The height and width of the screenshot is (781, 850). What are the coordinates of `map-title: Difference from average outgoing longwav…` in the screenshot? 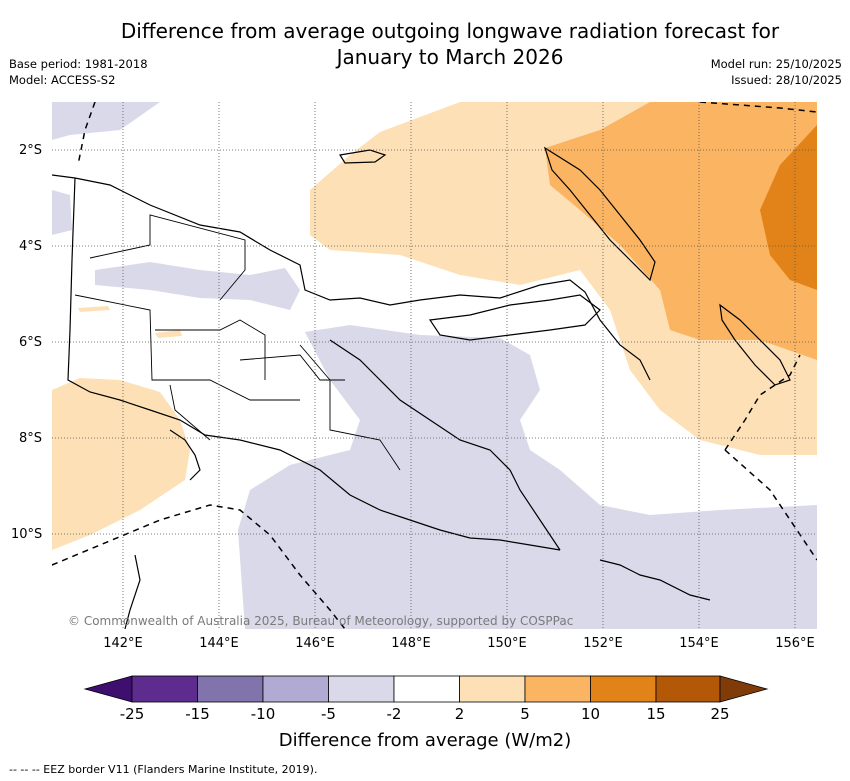 It's located at (450, 44).